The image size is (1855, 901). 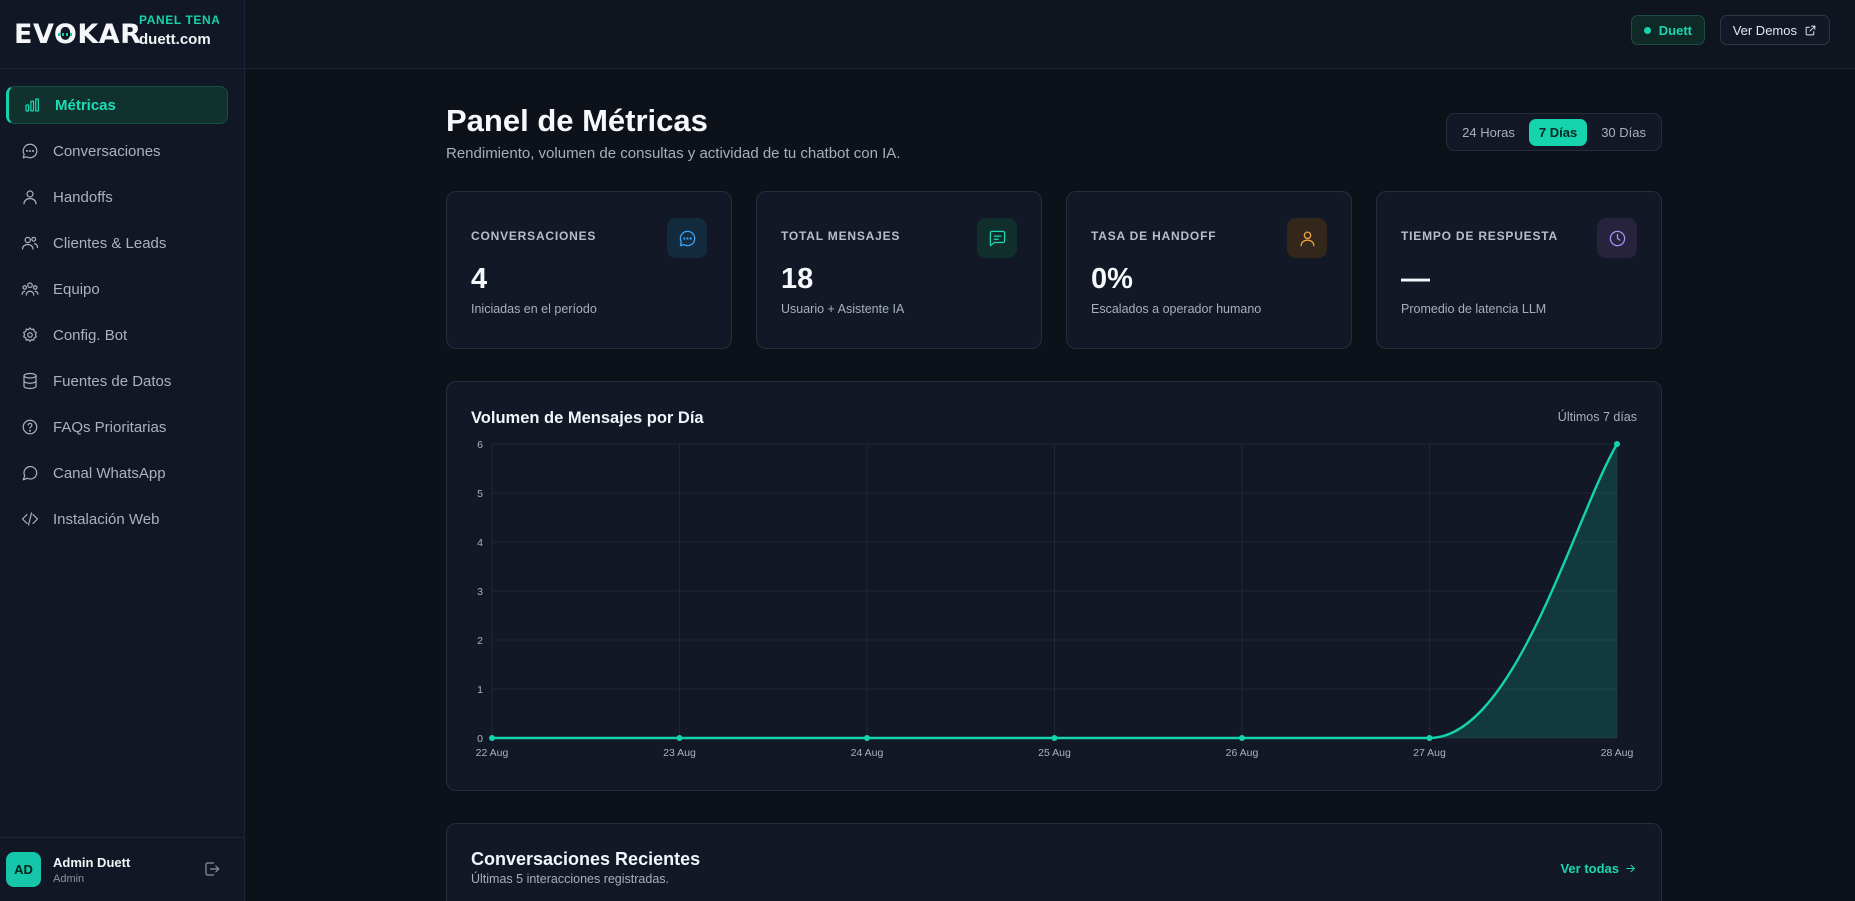 What do you see at coordinates (1479, 236) in the screenshot?
I see `metric-label: TIEMPO DE RESPUESTA` at bounding box center [1479, 236].